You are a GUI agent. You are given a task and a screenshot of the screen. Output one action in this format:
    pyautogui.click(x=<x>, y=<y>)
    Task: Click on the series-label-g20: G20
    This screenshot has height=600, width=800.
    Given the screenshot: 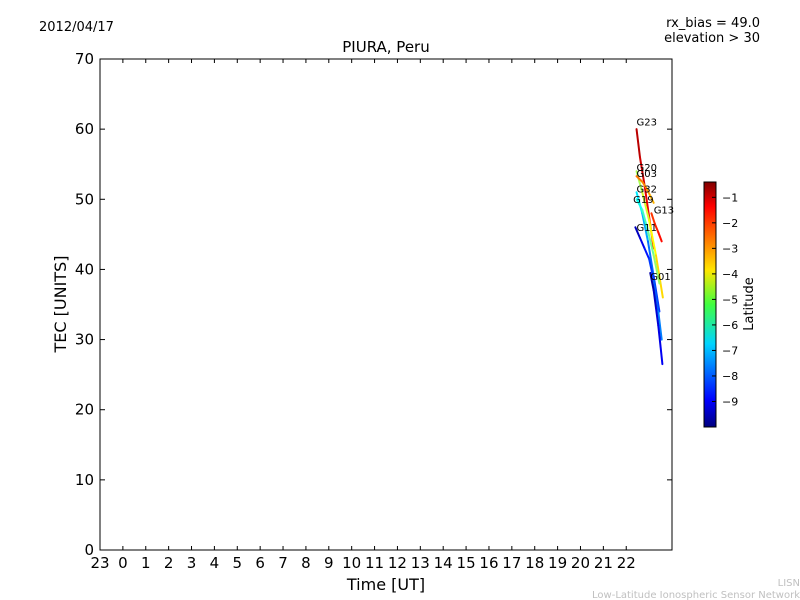 What is the action you would take?
    pyautogui.click(x=647, y=168)
    